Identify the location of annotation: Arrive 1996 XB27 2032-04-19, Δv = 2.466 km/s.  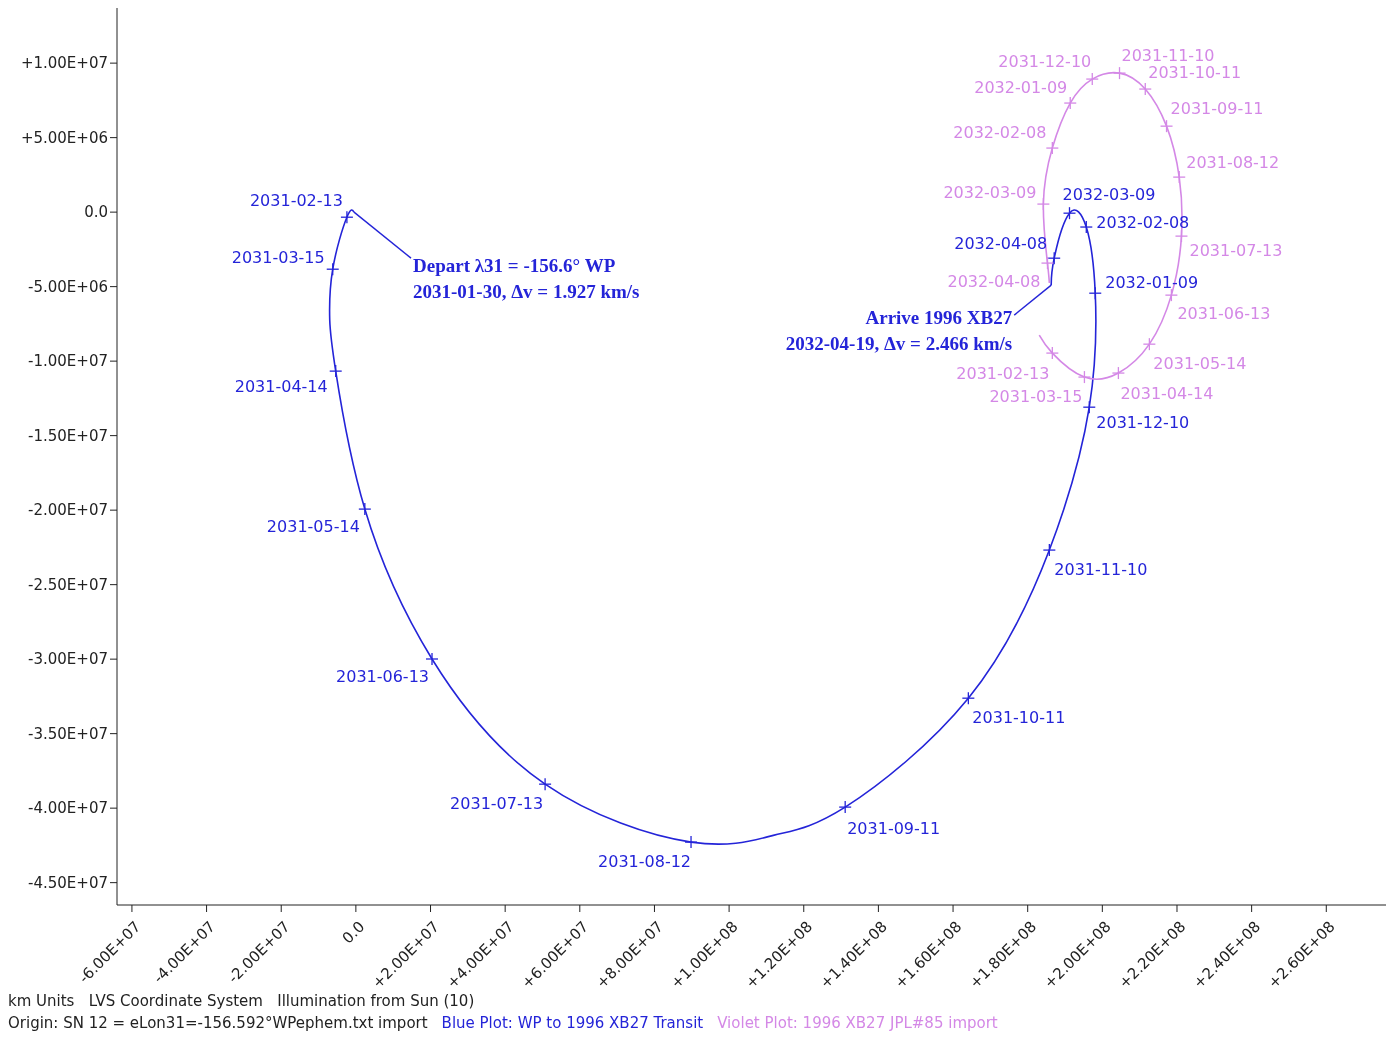
(899, 330).